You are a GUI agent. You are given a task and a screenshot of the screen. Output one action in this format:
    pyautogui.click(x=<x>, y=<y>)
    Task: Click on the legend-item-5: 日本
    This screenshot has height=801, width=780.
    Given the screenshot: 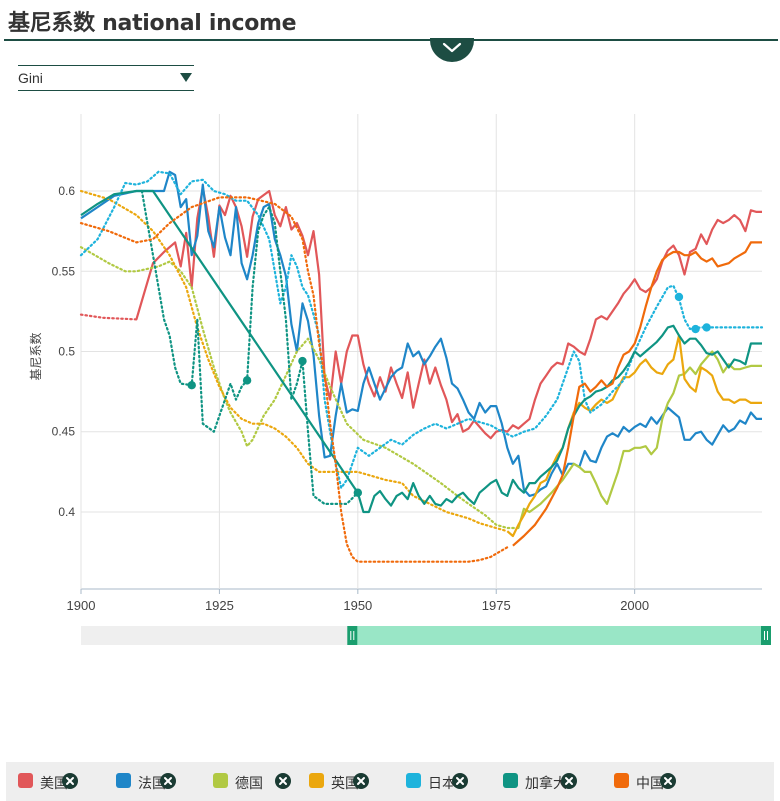 What is the action you would take?
    pyautogui.click(x=439, y=782)
    